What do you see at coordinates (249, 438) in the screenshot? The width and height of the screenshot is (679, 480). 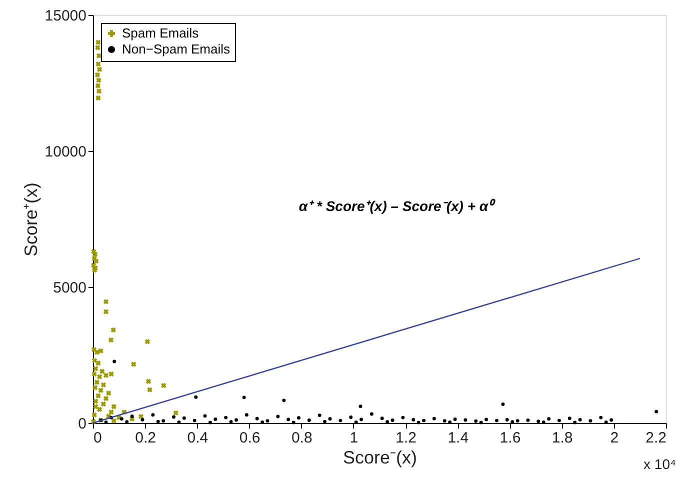 I see `x-tick-label: 0.6` at bounding box center [249, 438].